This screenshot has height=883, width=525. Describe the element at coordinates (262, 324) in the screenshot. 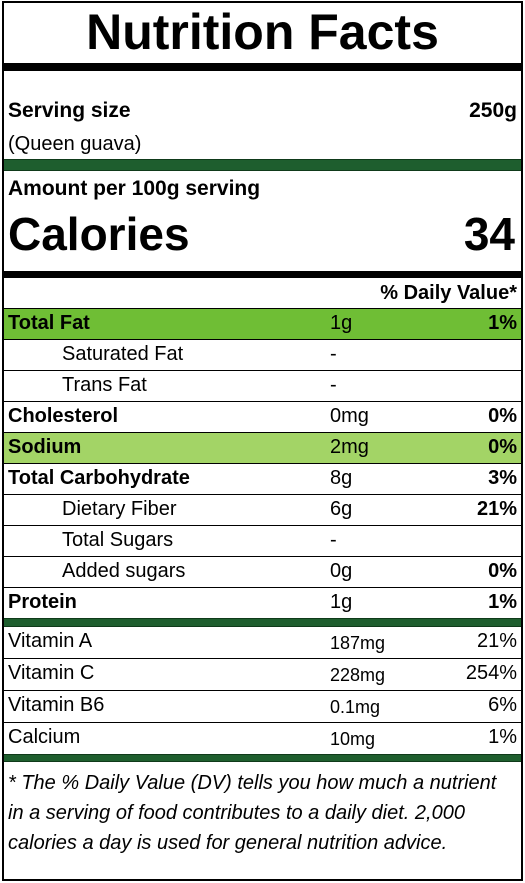

I see `nutrient-row-total-fat: Total Fat 1g 1%` at that location.